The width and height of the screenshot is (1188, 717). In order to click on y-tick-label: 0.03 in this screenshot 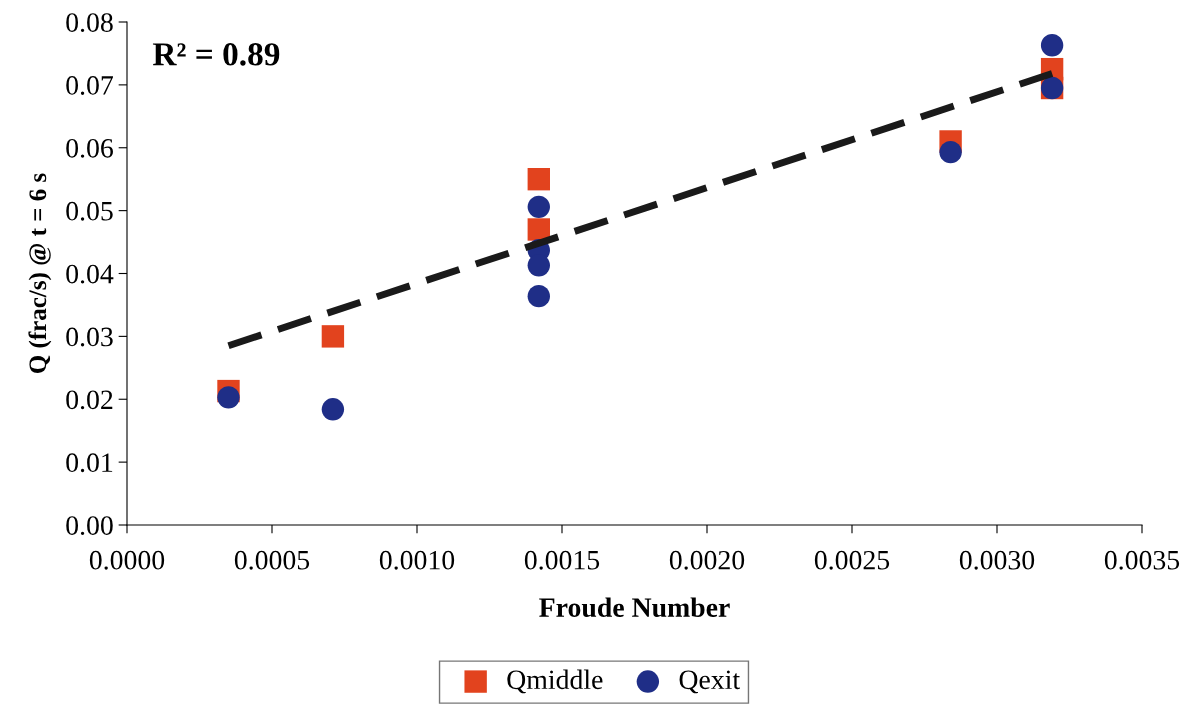, I will do `click(89, 337)`.